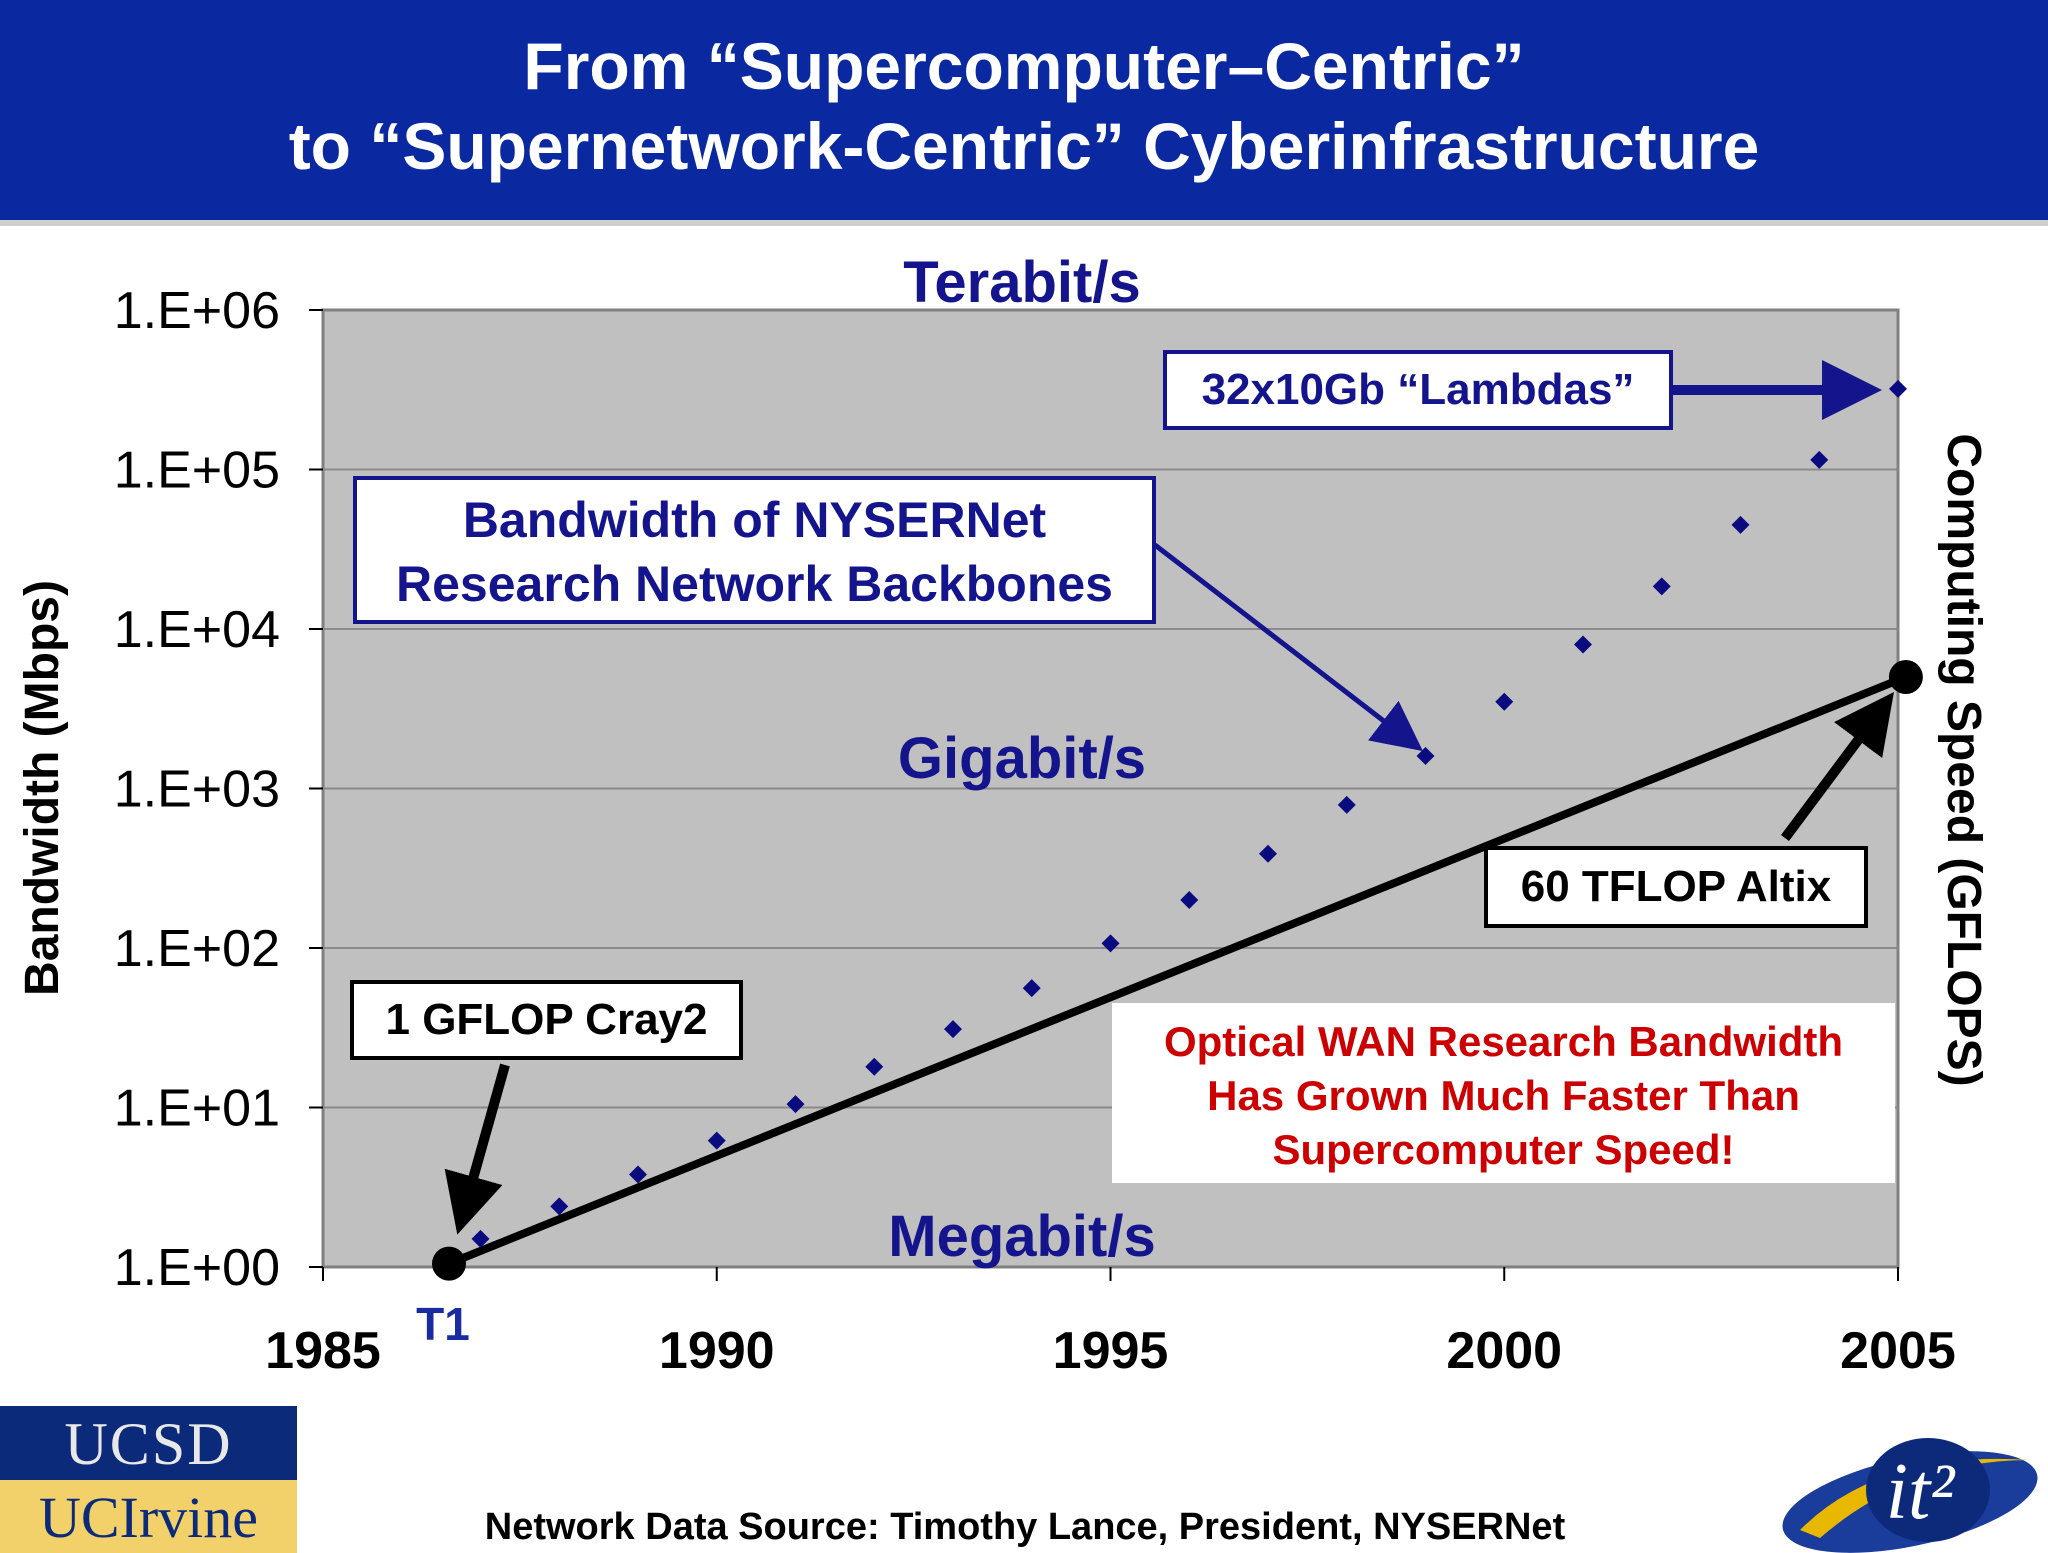 The width and height of the screenshot is (2048, 1553). What do you see at coordinates (449, 1263) in the screenshot?
I see `cray2-point` at bounding box center [449, 1263].